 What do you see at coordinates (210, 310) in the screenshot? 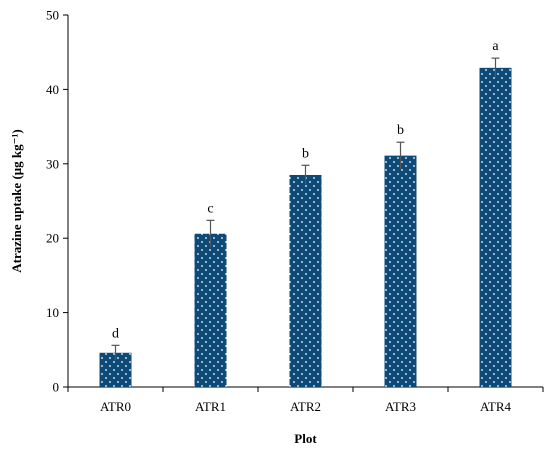
I see `bar-atr1` at bounding box center [210, 310].